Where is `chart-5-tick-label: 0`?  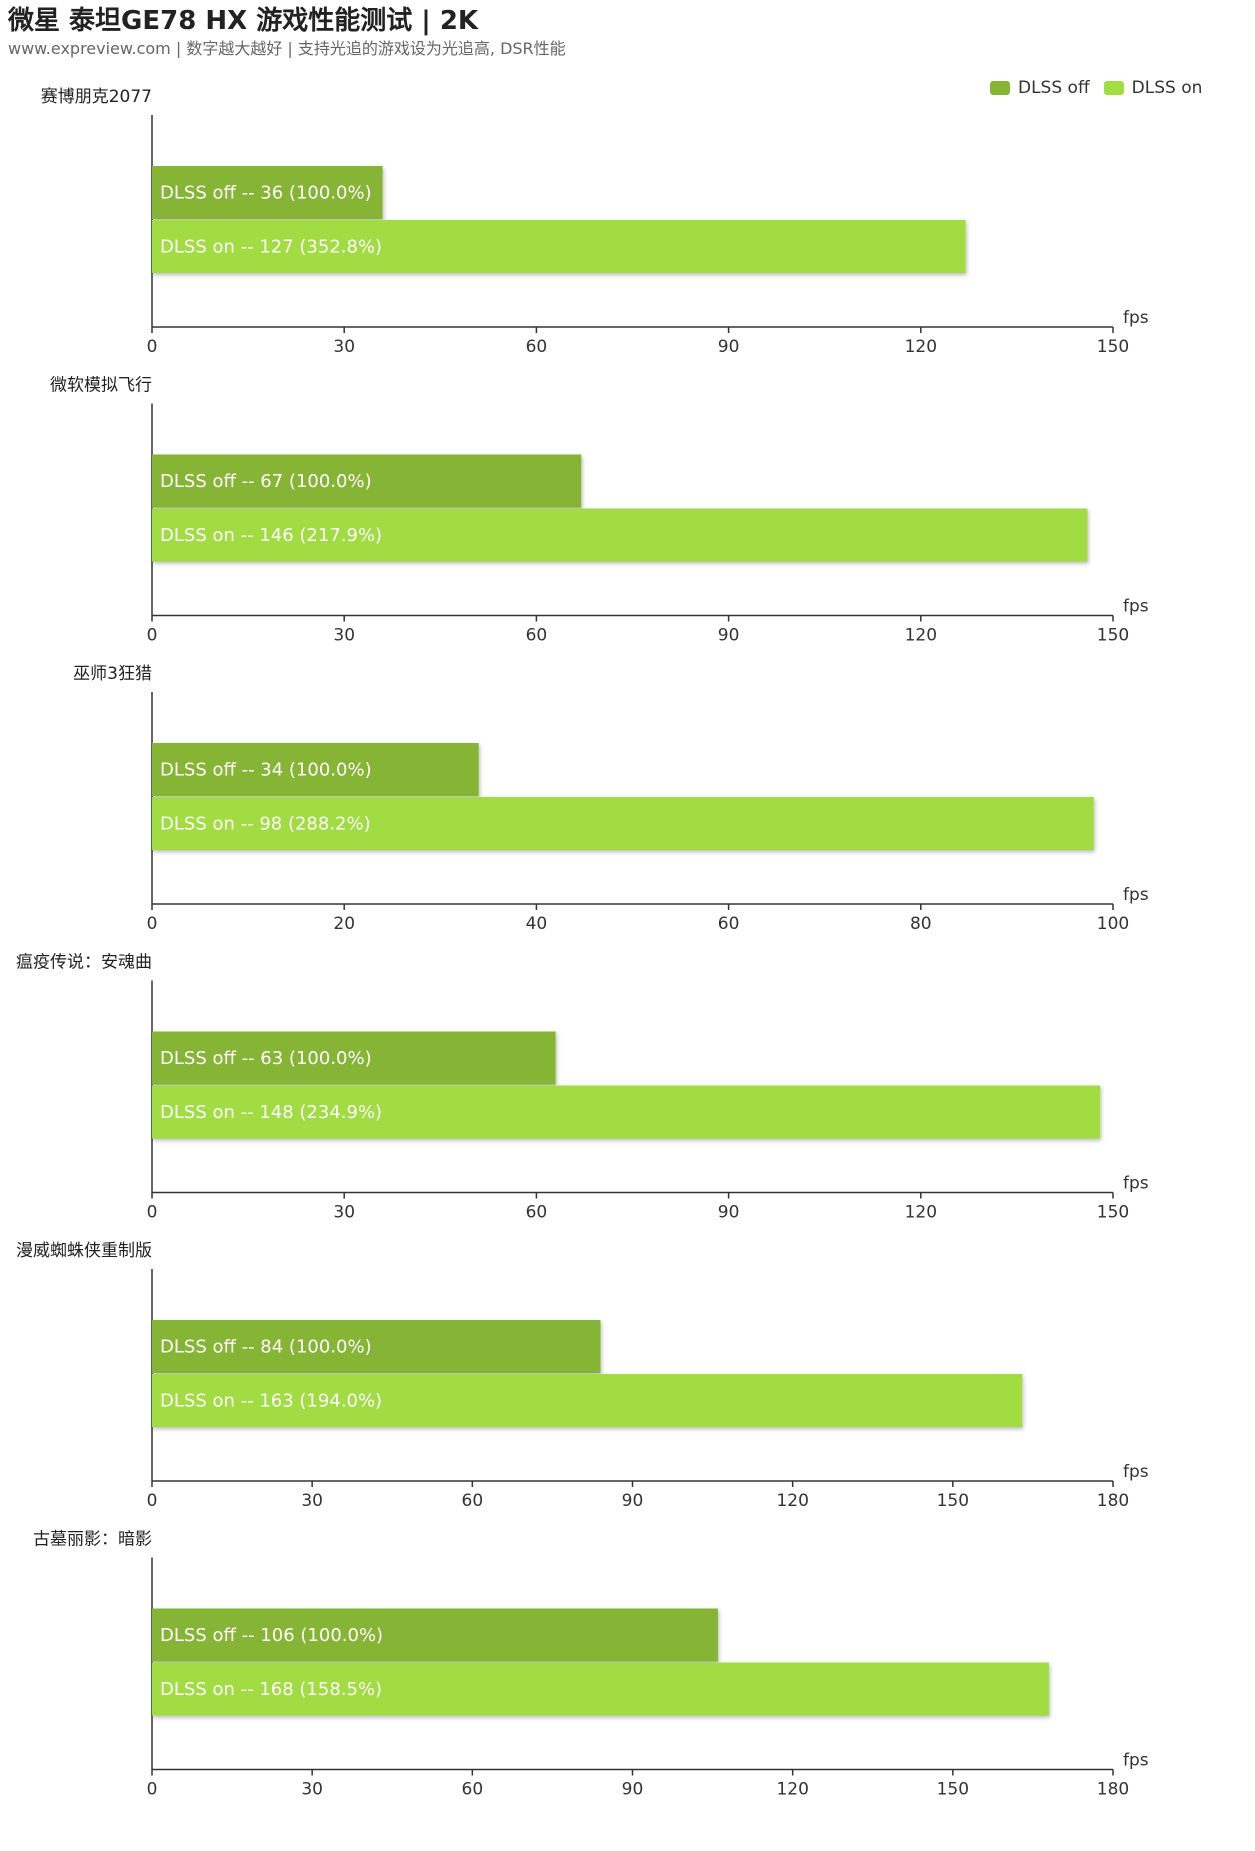
chart-5-tick-label: 0 is located at coordinates (152, 1790).